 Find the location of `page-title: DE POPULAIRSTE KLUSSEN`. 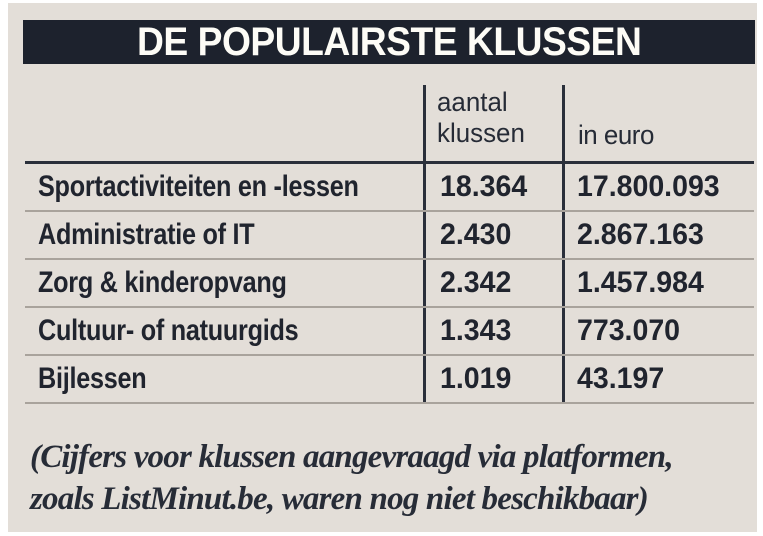

page-title: DE POPULAIRSTE KLUSSEN is located at coordinates (389, 41).